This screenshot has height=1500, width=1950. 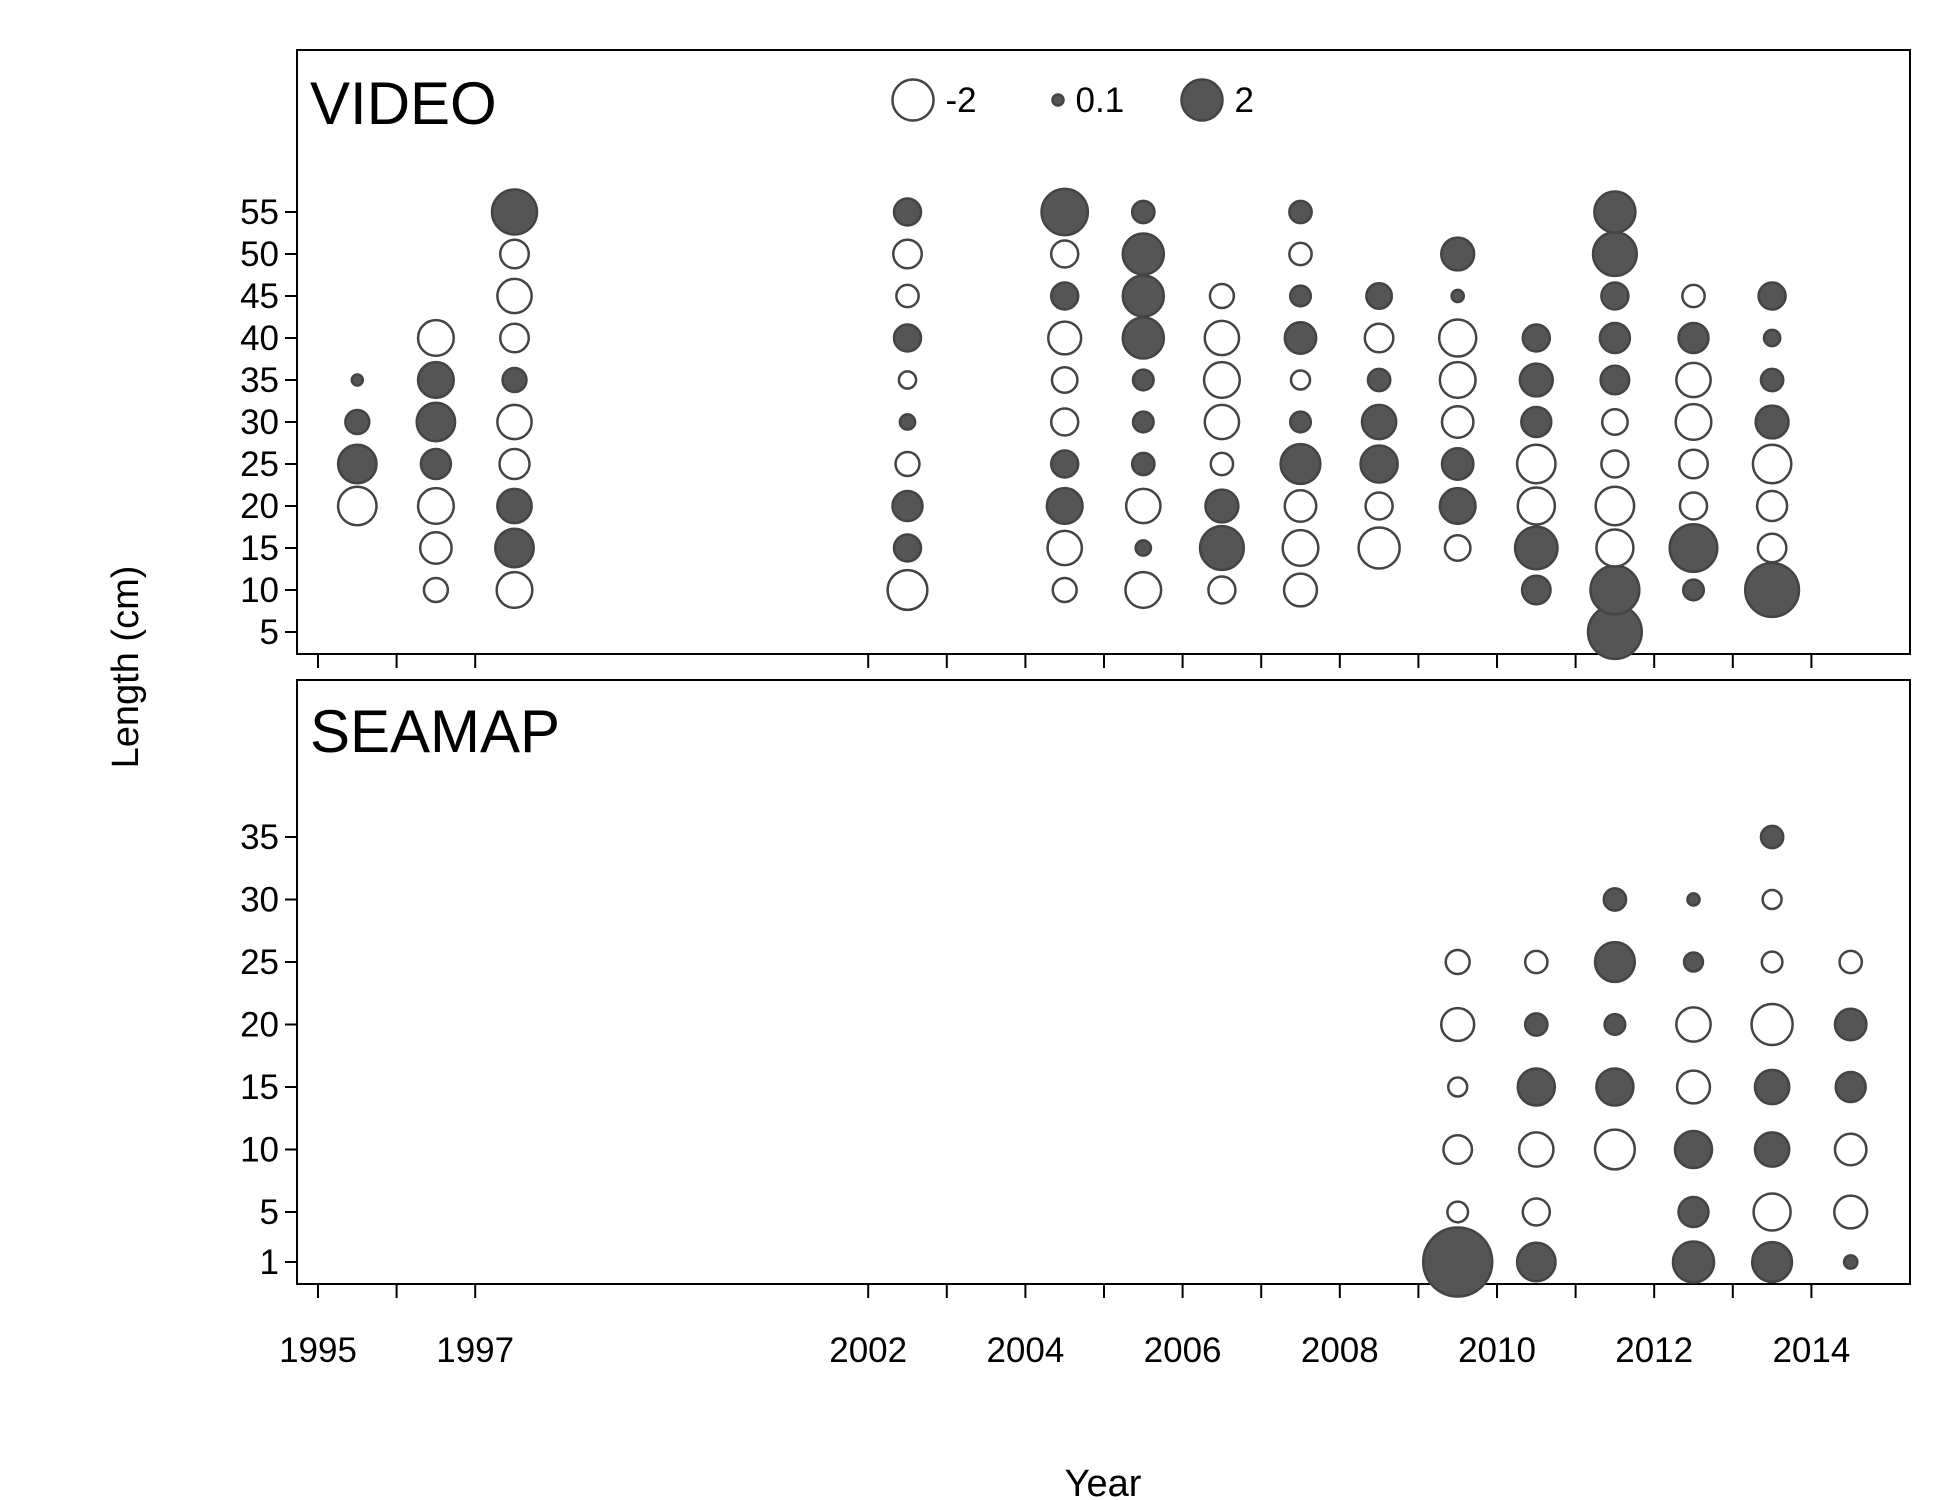 I want to click on x-tick-label: 1997, so click(x=475, y=1350).